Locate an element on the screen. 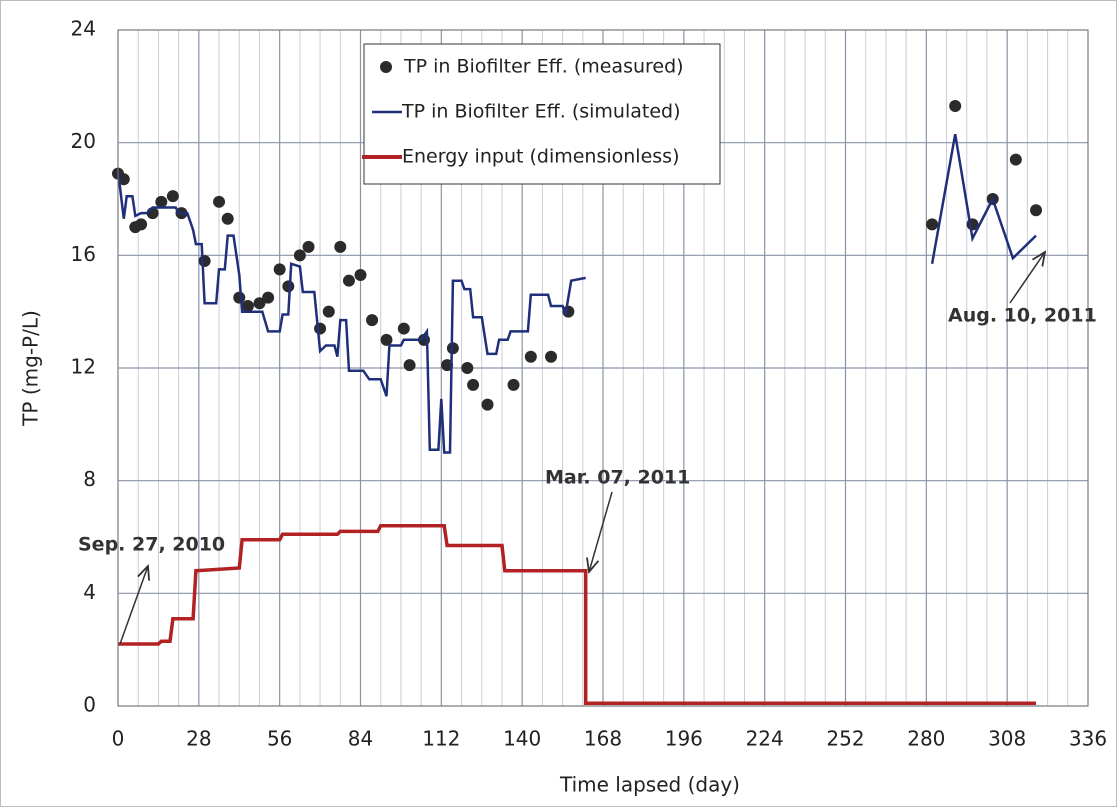 This screenshot has height=807, width=1117. legend-label: TP in Biofilter Eff. (simulated) is located at coordinates (541, 112).